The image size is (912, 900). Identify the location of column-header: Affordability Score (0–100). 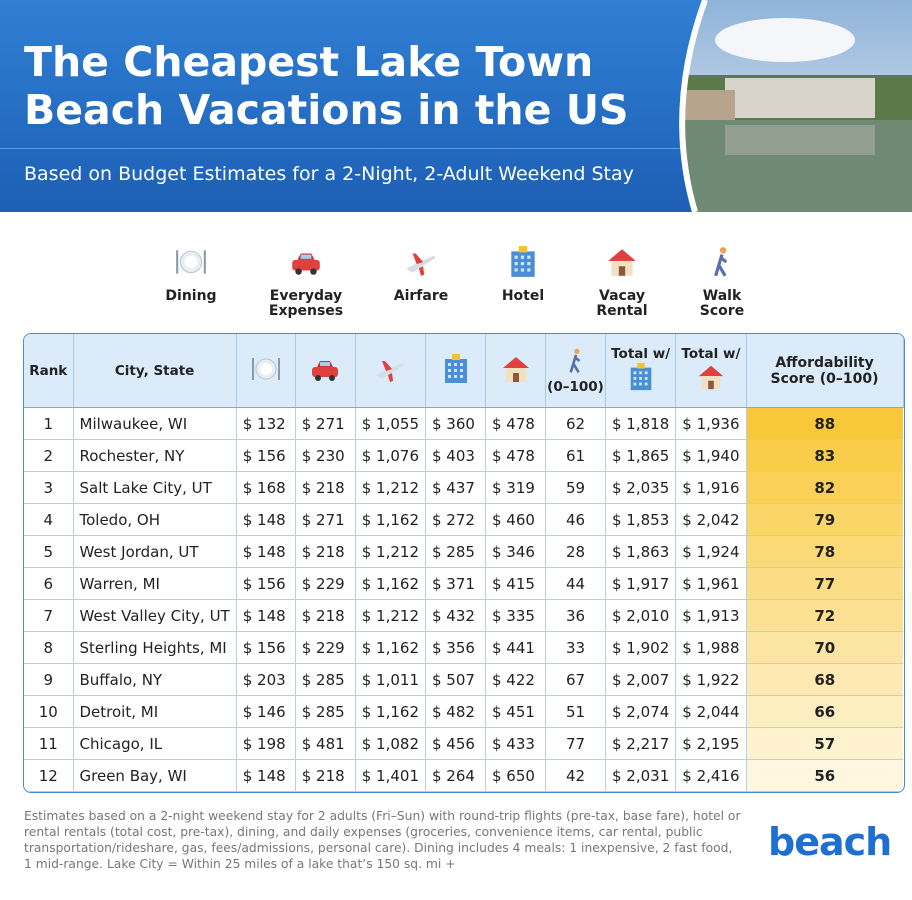
(825, 371).